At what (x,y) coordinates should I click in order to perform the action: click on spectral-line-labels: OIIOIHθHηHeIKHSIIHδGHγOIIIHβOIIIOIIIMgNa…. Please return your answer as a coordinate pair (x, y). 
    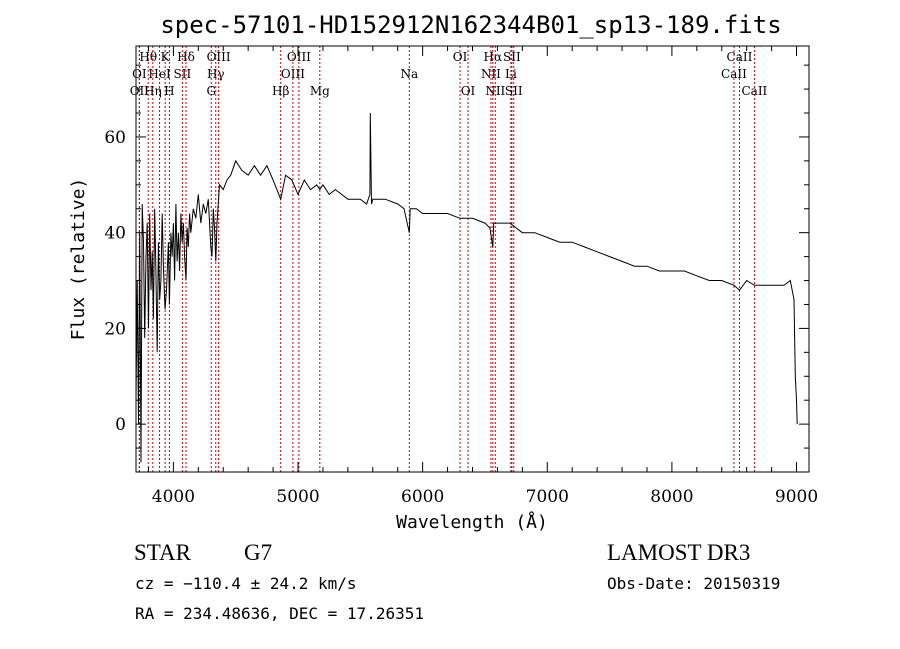
    Looking at the image, I should click on (449, 74).